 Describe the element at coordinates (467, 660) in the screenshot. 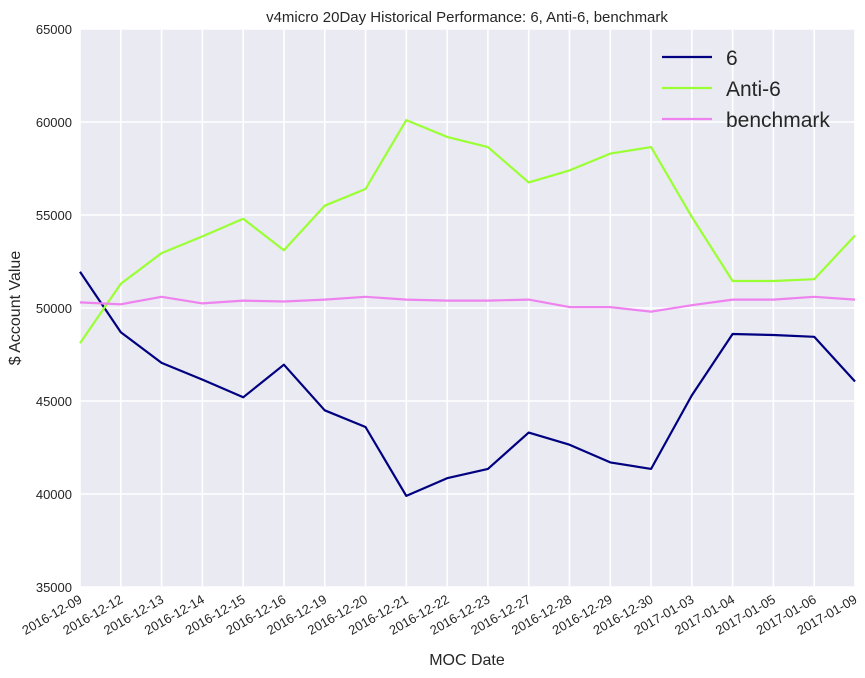

I see `x-axis-label: MOC Date` at that location.